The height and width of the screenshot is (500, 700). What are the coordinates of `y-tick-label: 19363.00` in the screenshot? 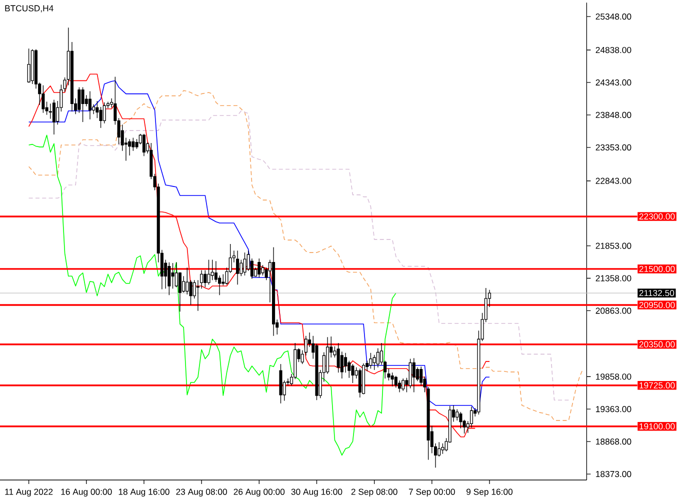 It's located at (614, 409).